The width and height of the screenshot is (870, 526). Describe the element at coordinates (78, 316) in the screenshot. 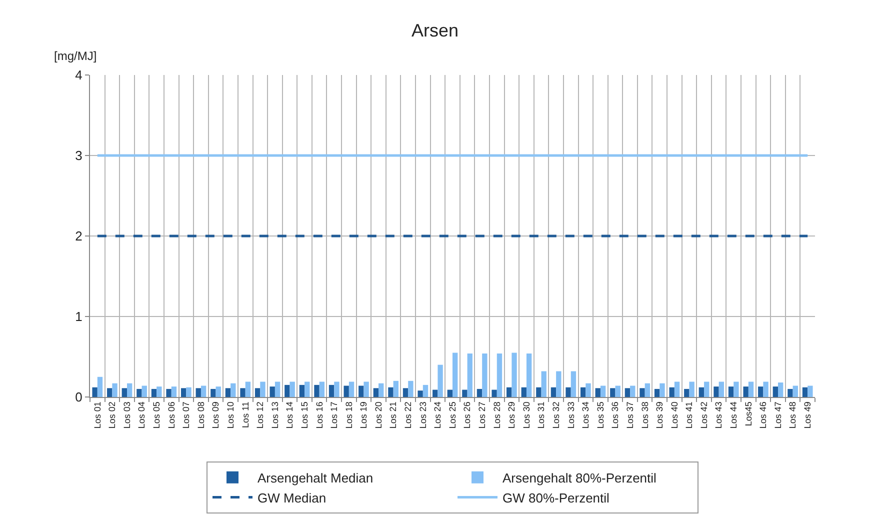

I see `y-tick-label: 1` at that location.